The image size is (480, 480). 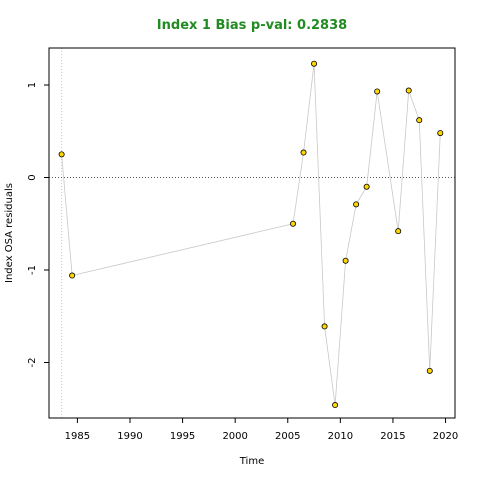 I want to click on y-tick-label: 0, so click(x=32, y=177).